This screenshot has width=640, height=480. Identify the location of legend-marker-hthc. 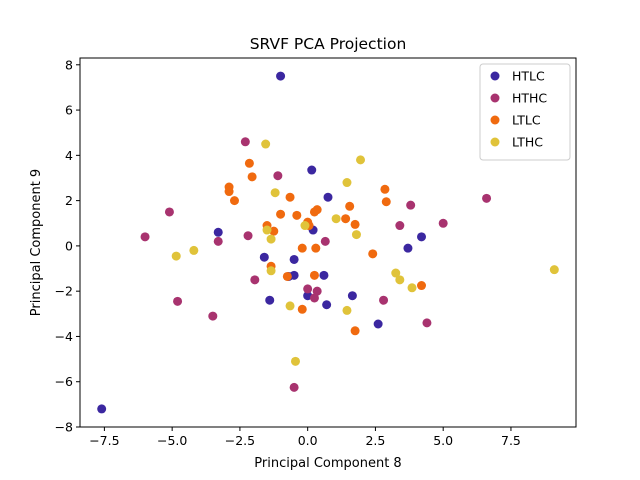
(495, 98).